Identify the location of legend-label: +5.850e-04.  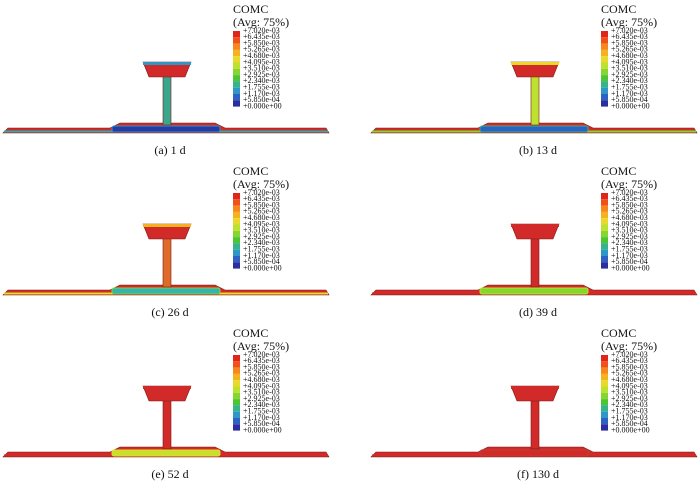
(261, 261).